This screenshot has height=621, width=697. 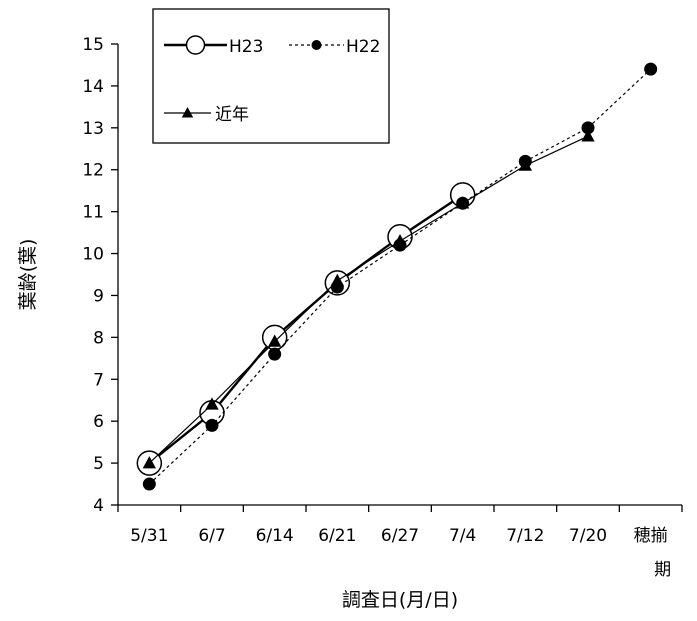 I want to click on legend-item-0-label: H23, so click(x=246, y=47).